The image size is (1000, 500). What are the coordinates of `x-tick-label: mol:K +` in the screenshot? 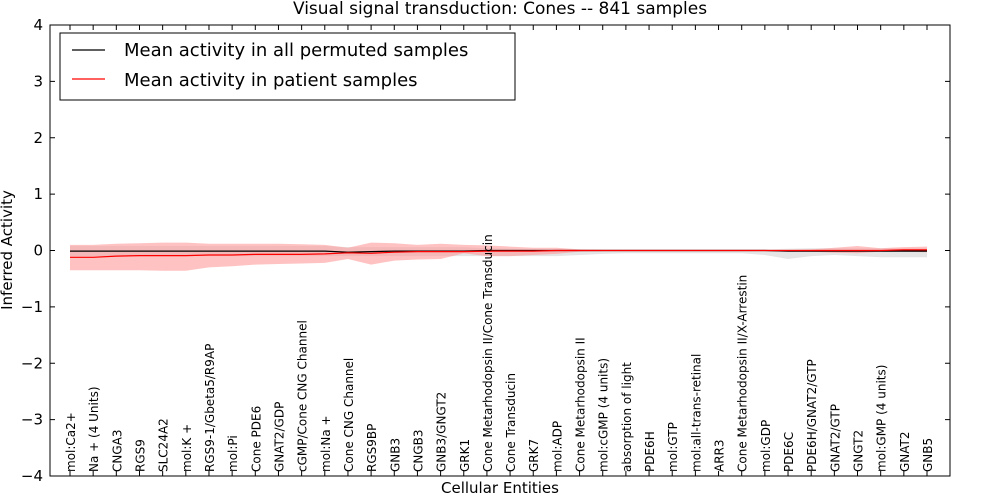 It's located at (187, 448).